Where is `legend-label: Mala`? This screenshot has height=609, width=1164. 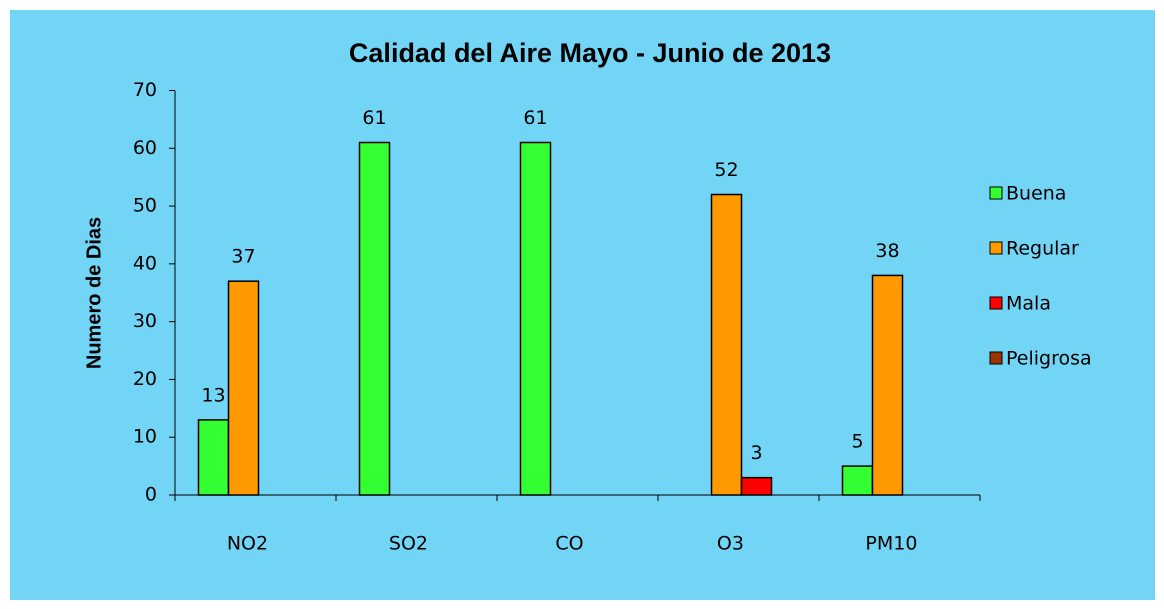 legend-label: Mala is located at coordinates (1028, 304).